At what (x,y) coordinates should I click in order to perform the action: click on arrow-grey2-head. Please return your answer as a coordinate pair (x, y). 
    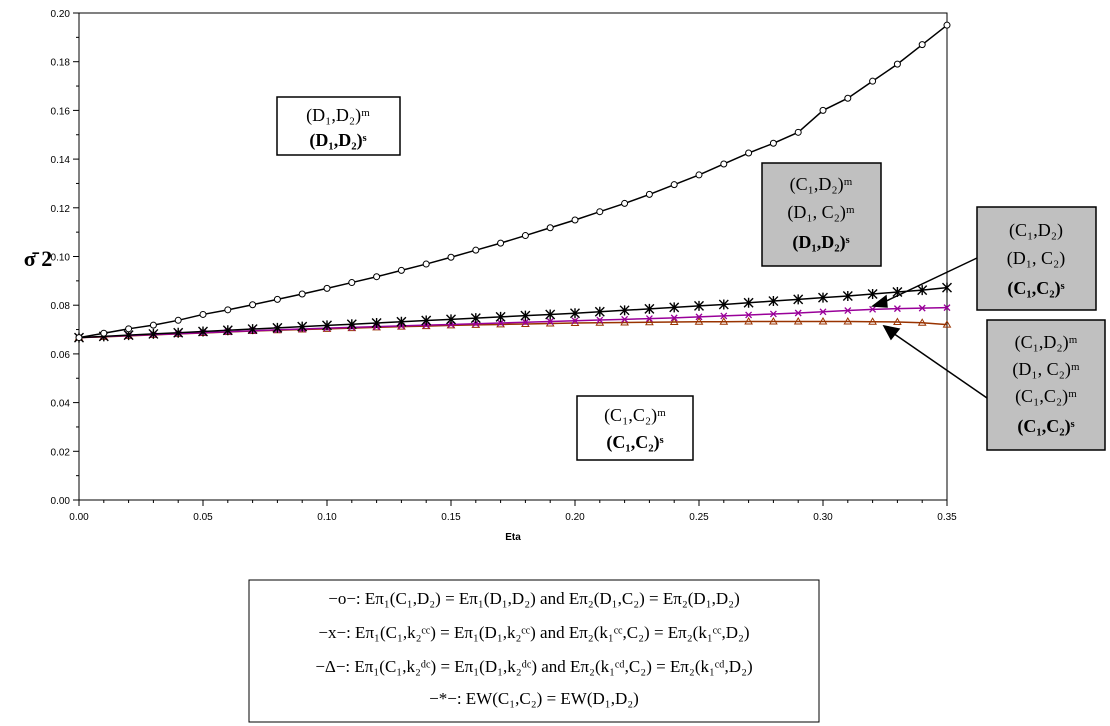
    Looking at the image, I should click on (879, 301).